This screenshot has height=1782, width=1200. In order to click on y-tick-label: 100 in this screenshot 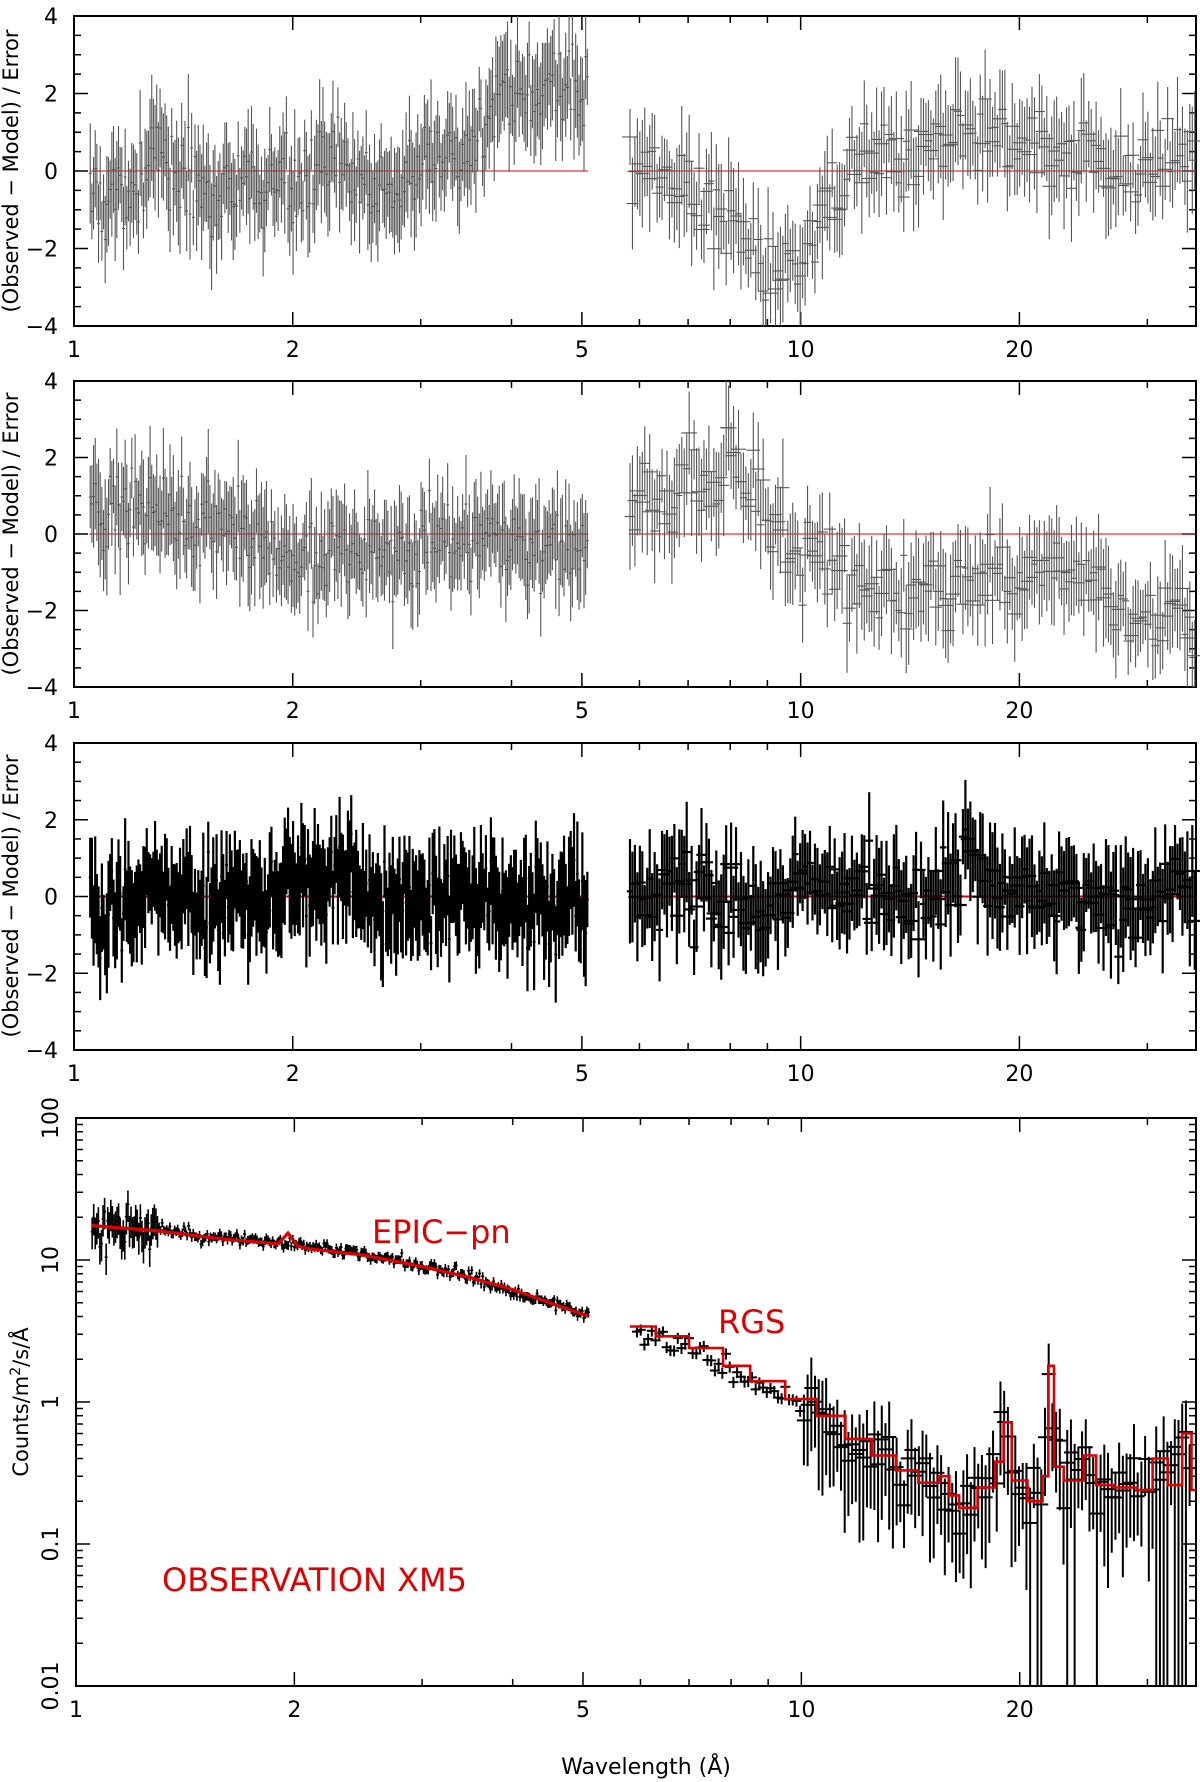, I will do `click(51, 1118)`.